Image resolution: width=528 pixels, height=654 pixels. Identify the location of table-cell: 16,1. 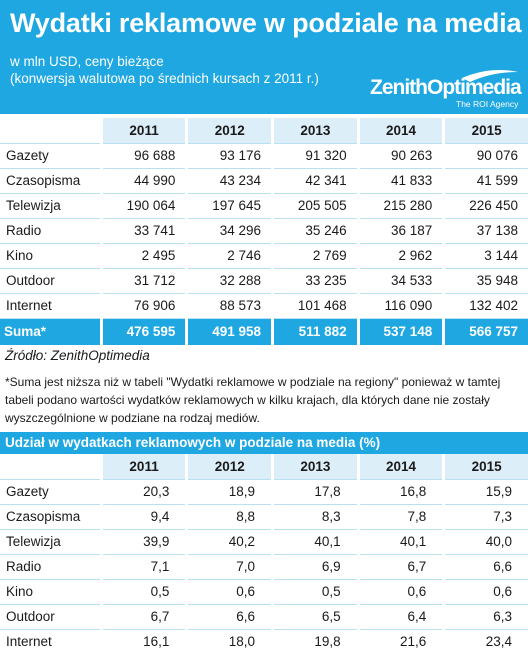
(144, 641).